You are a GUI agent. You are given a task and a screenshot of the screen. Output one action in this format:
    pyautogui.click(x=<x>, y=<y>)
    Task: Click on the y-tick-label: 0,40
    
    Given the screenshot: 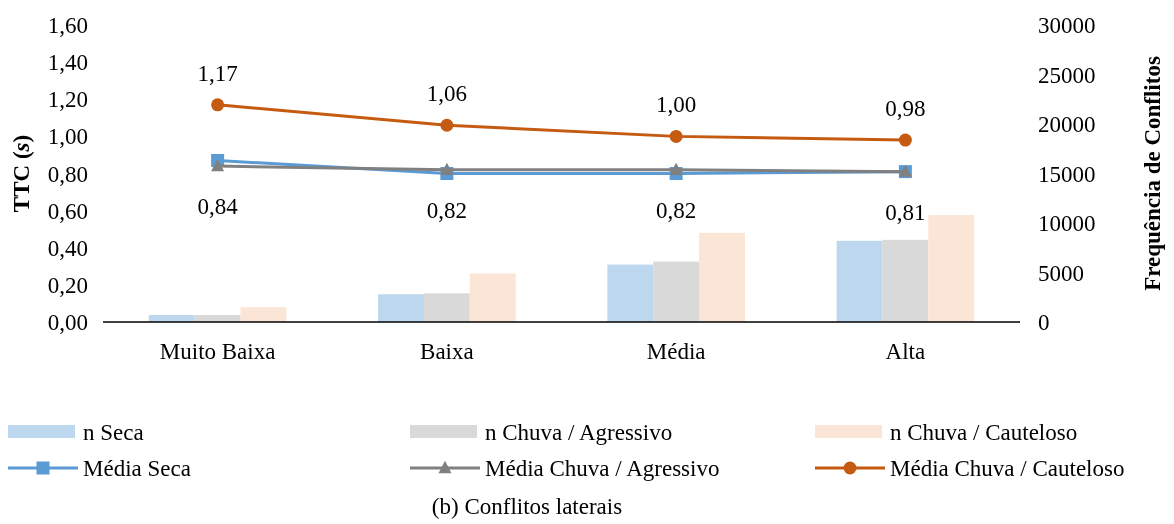 What is the action you would take?
    pyautogui.click(x=67, y=248)
    